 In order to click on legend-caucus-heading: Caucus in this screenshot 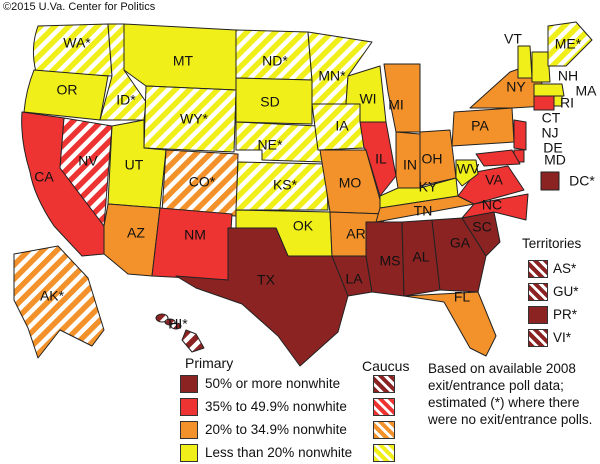, I will do `click(386, 366)`.